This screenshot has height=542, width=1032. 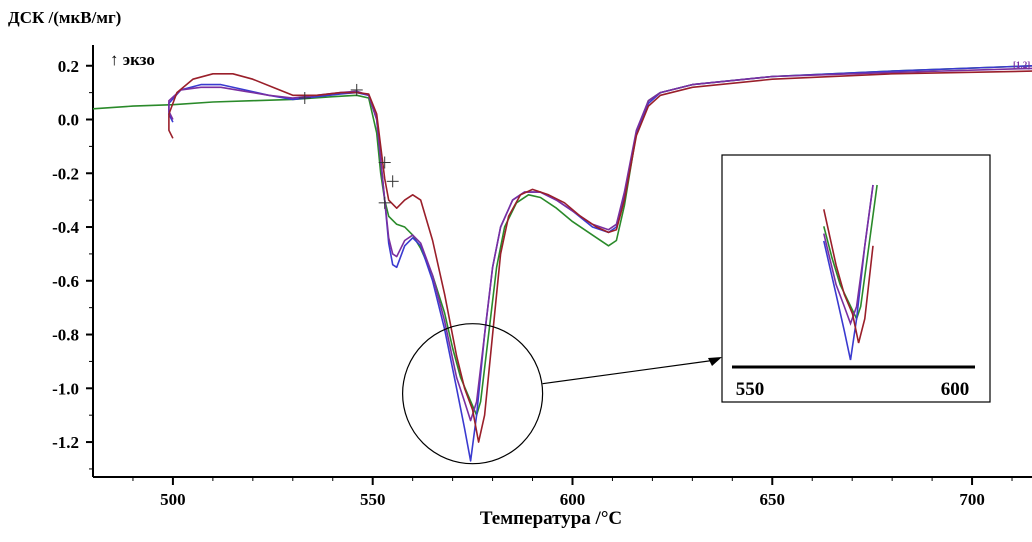 What do you see at coordinates (65, 227) in the screenshot?
I see `y-tick-label: -0.4` at bounding box center [65, 227].